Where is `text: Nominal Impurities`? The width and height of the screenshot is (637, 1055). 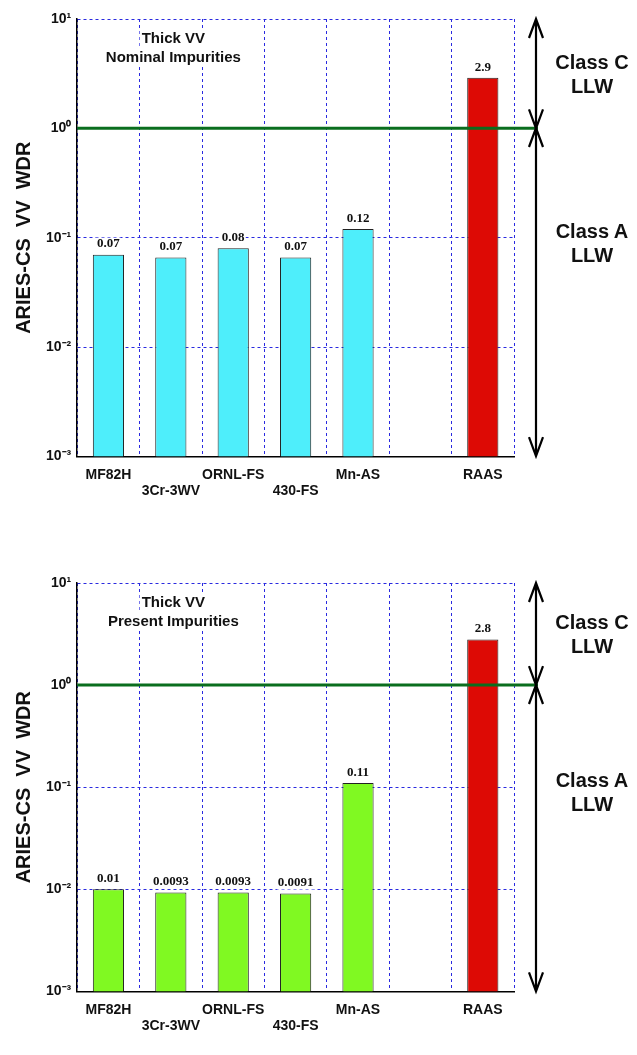 text: Nominal Impurities is located at coordinates (173, 56).